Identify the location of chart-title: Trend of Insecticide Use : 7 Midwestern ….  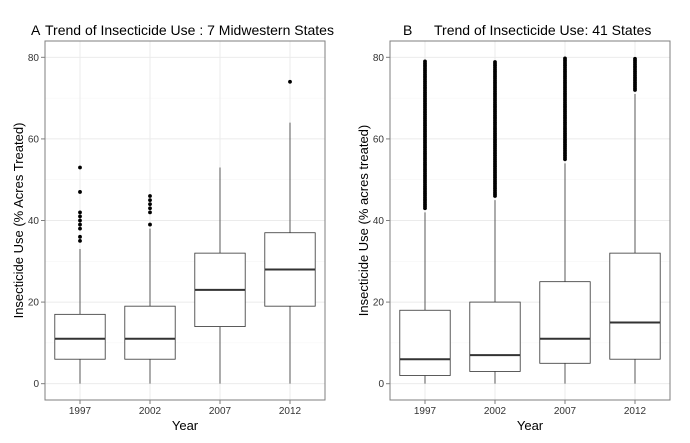
(189, 30).